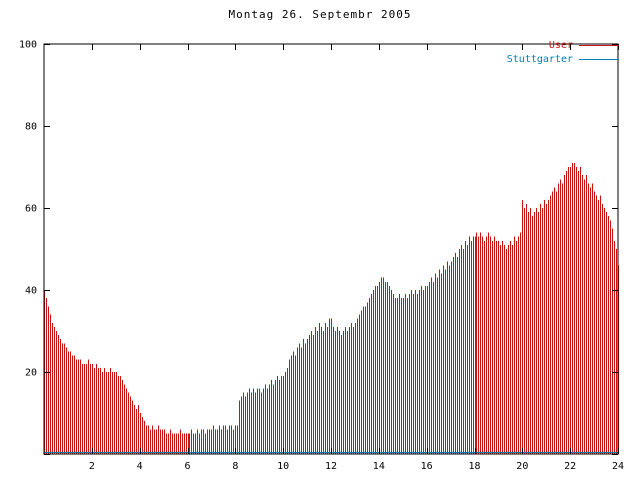  What do you see at coordinates (599, 59) in the screenshot?
I see `legend-line-sample-stuttgarter` at bounding box center [599, 59].